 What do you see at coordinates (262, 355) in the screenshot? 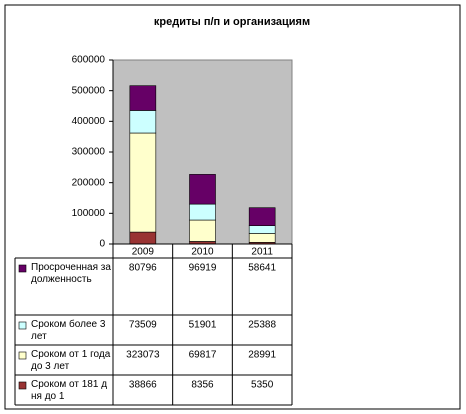
I see `table-value: 28991` at bounding box center [262, 355].